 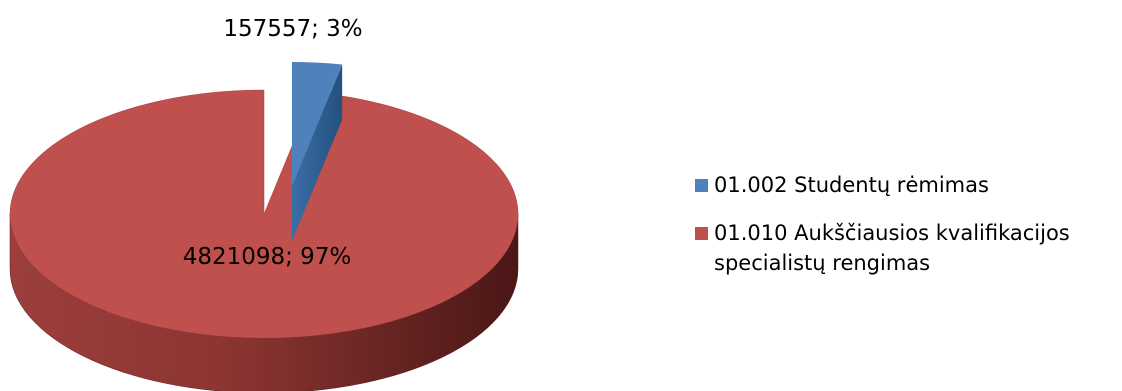 I want to click on pie-slice-1-side, so click(x=317, y=152).